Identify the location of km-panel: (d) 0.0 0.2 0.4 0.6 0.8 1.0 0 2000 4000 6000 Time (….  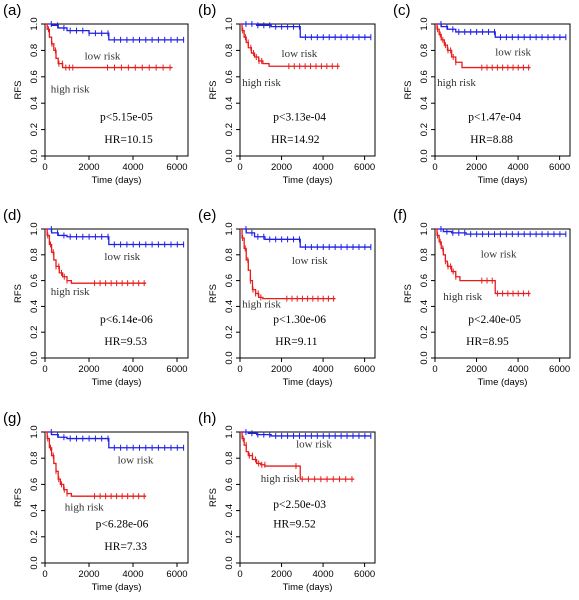
(96, 297).